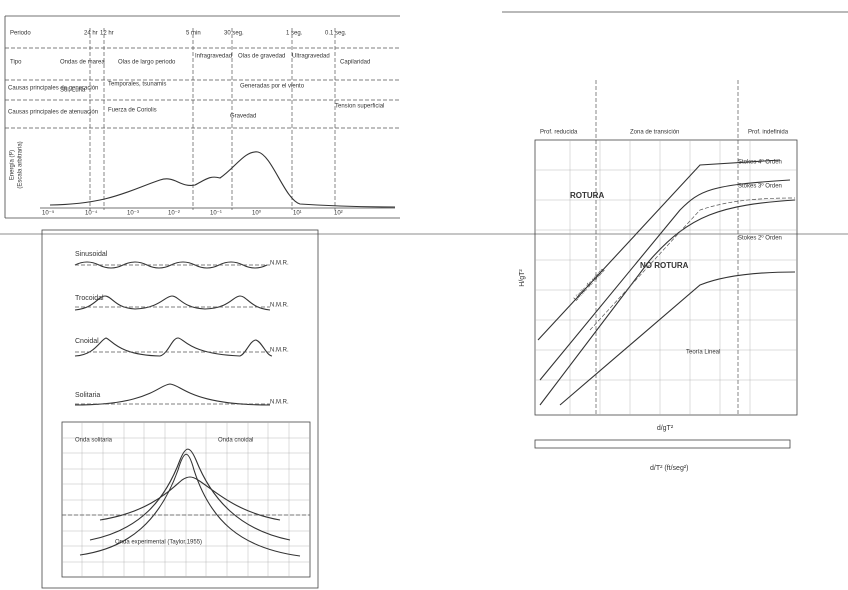 The image size is (848, 590). What do you see at coordinates (522, 278) in the screenshot?
I see `label: H/gT²` at bounding box center [522, 278].